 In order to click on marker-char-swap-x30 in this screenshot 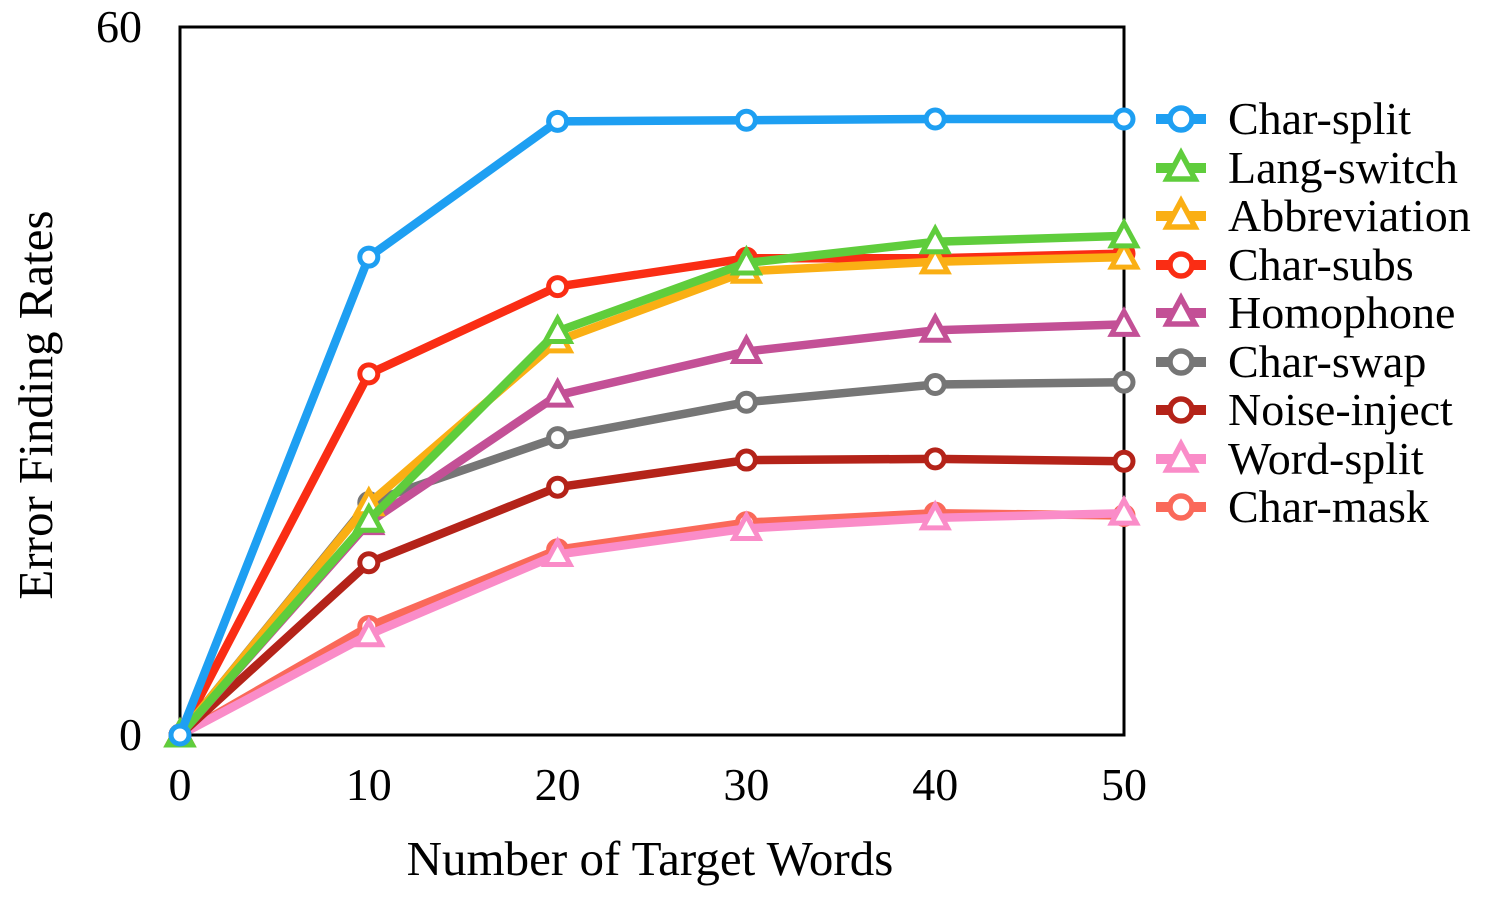, I will do `click(746, 402)`.